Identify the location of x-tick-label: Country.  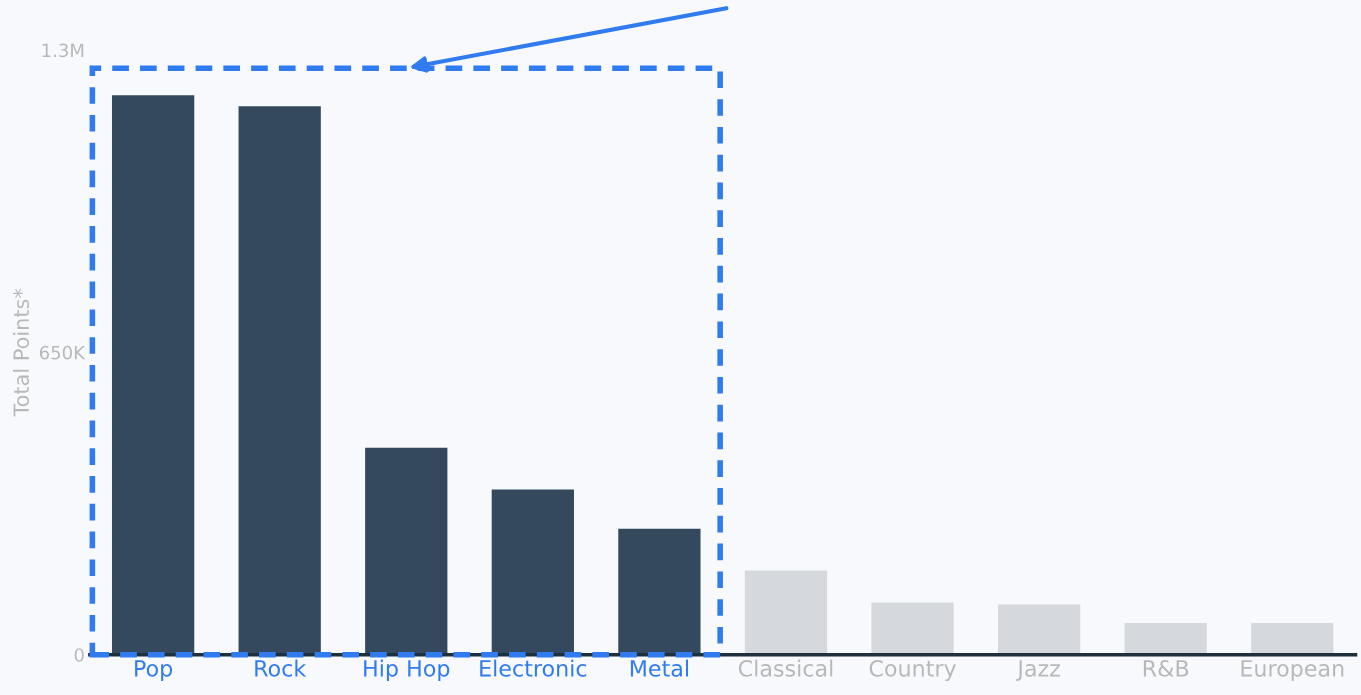
(913, 670).